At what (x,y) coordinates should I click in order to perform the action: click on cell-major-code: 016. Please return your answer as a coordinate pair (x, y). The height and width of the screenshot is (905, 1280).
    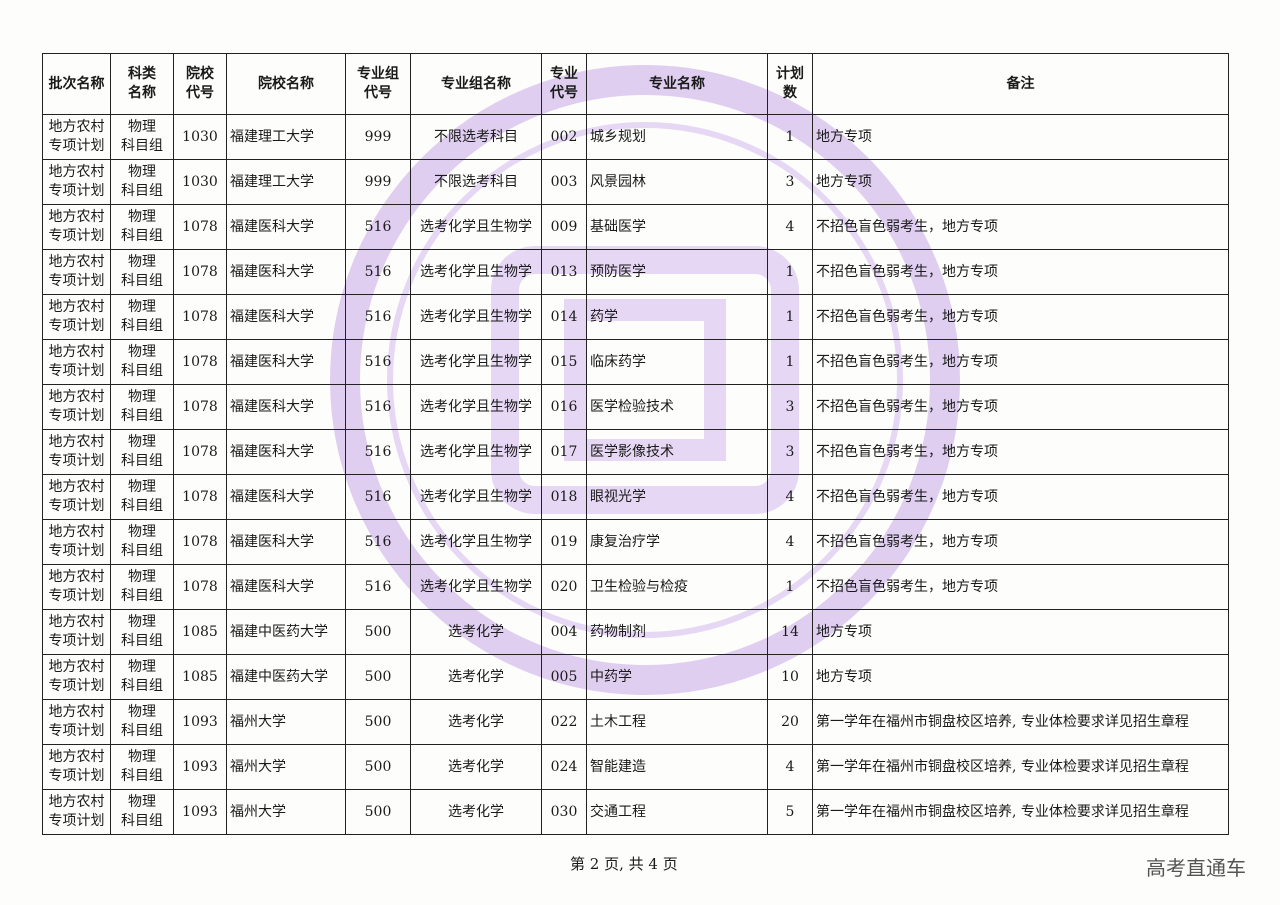
    Looking at the image, I should click on (564, 407).